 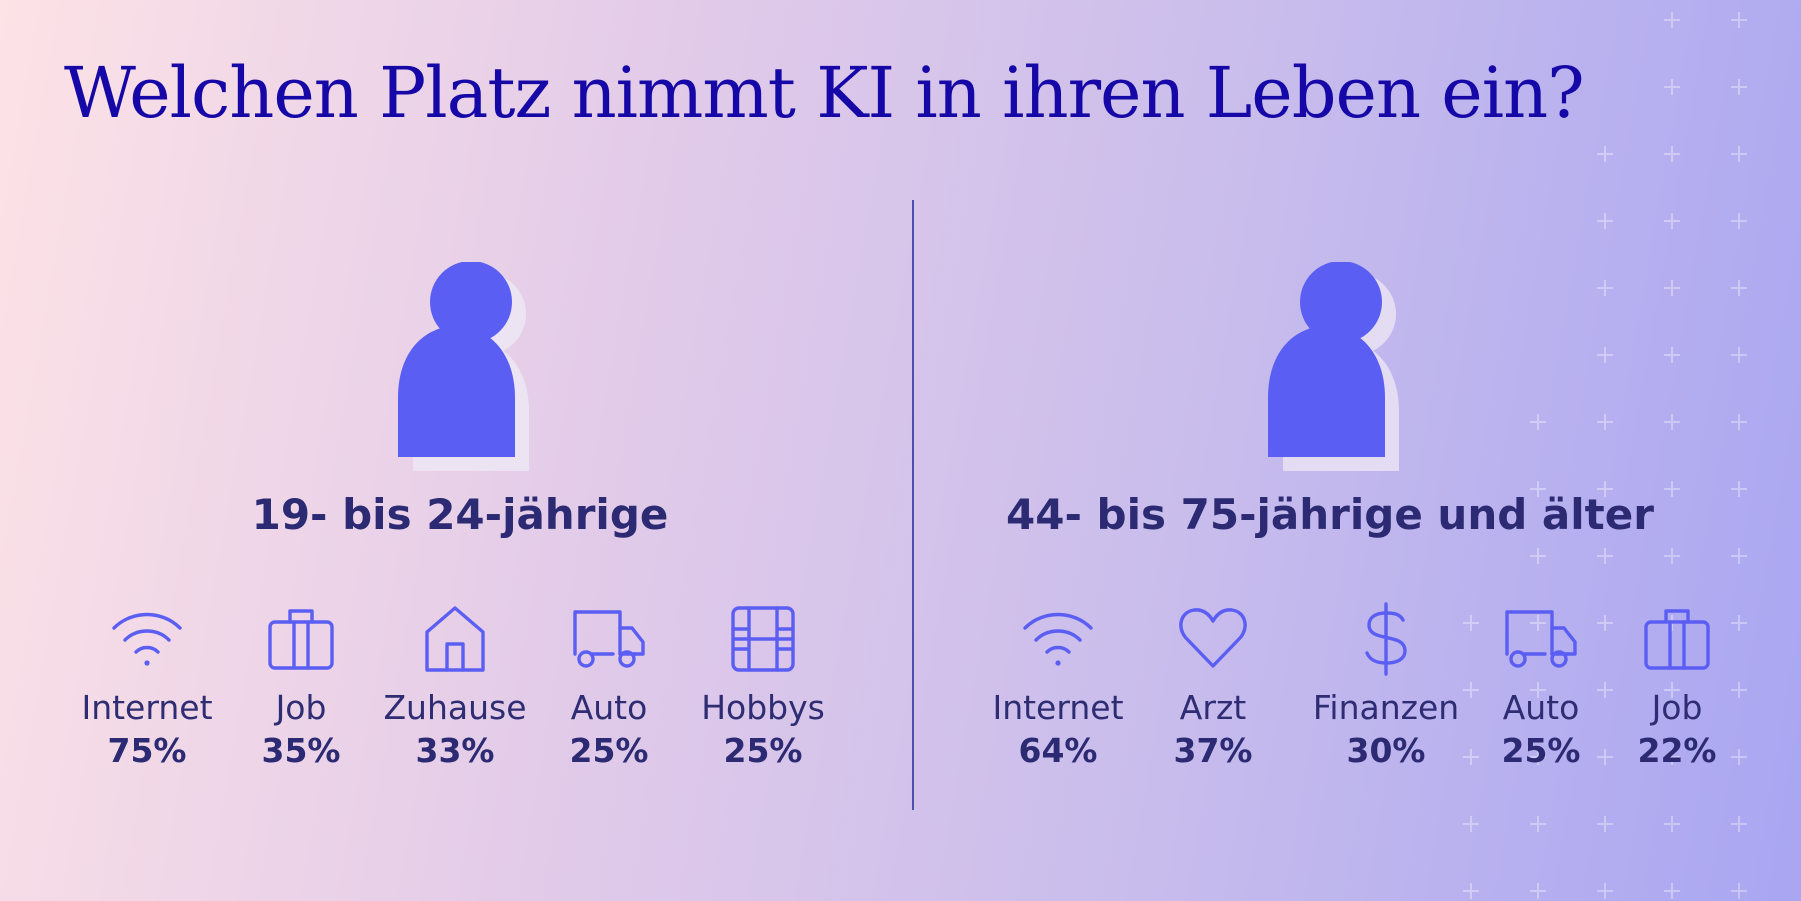 What do you see at coordinates (147, 686) in the screenshot?
I see `category-internet: Internet 75%` at bounding box center [147, 686].